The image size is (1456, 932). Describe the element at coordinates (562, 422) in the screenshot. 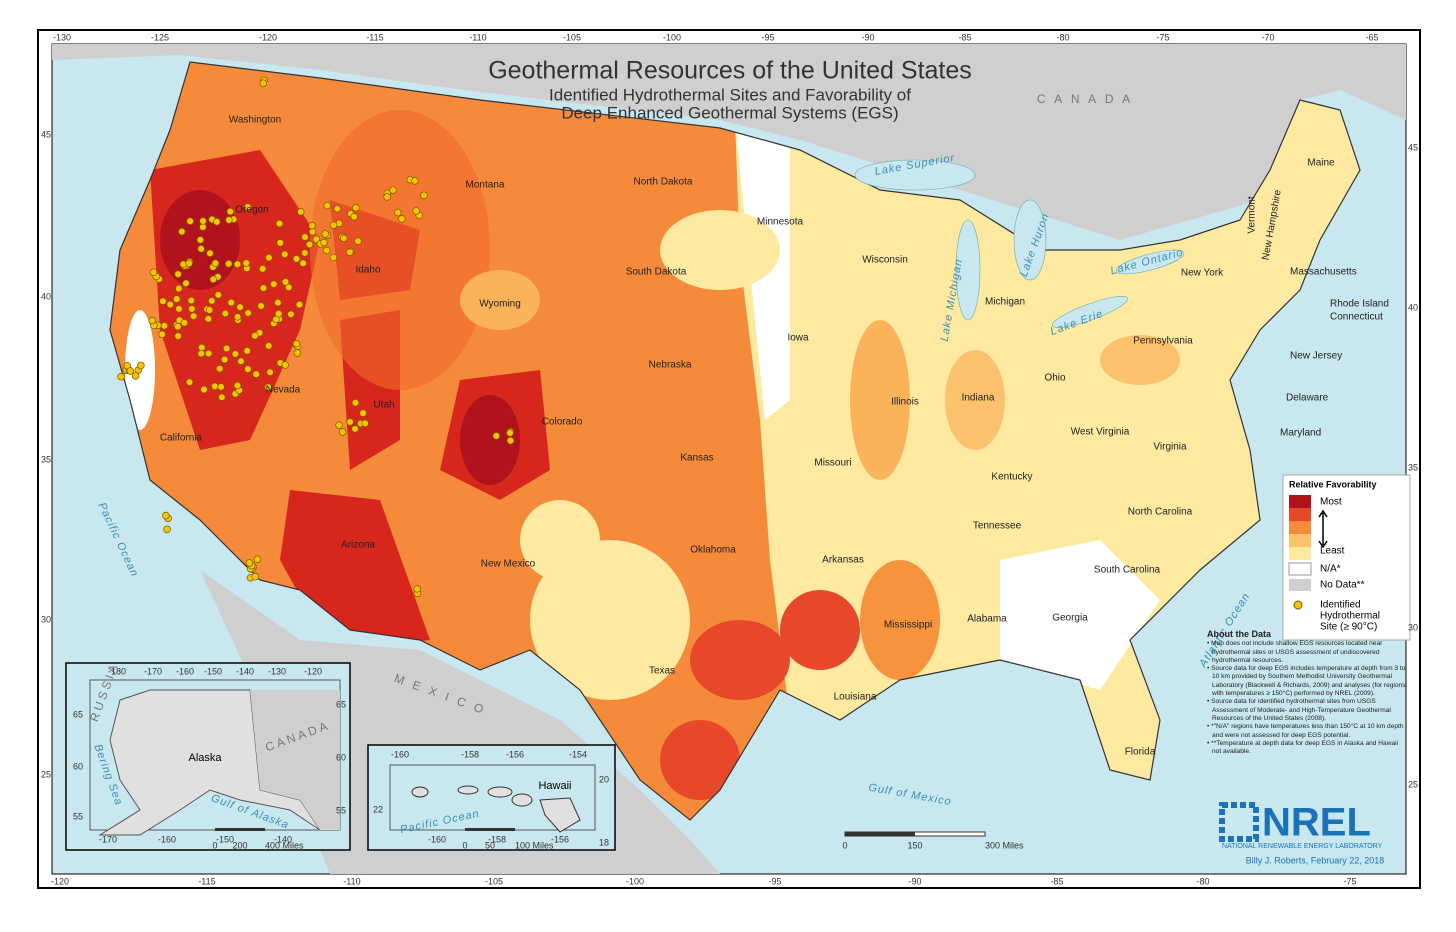

I see `state-label: Colorado` at that location.